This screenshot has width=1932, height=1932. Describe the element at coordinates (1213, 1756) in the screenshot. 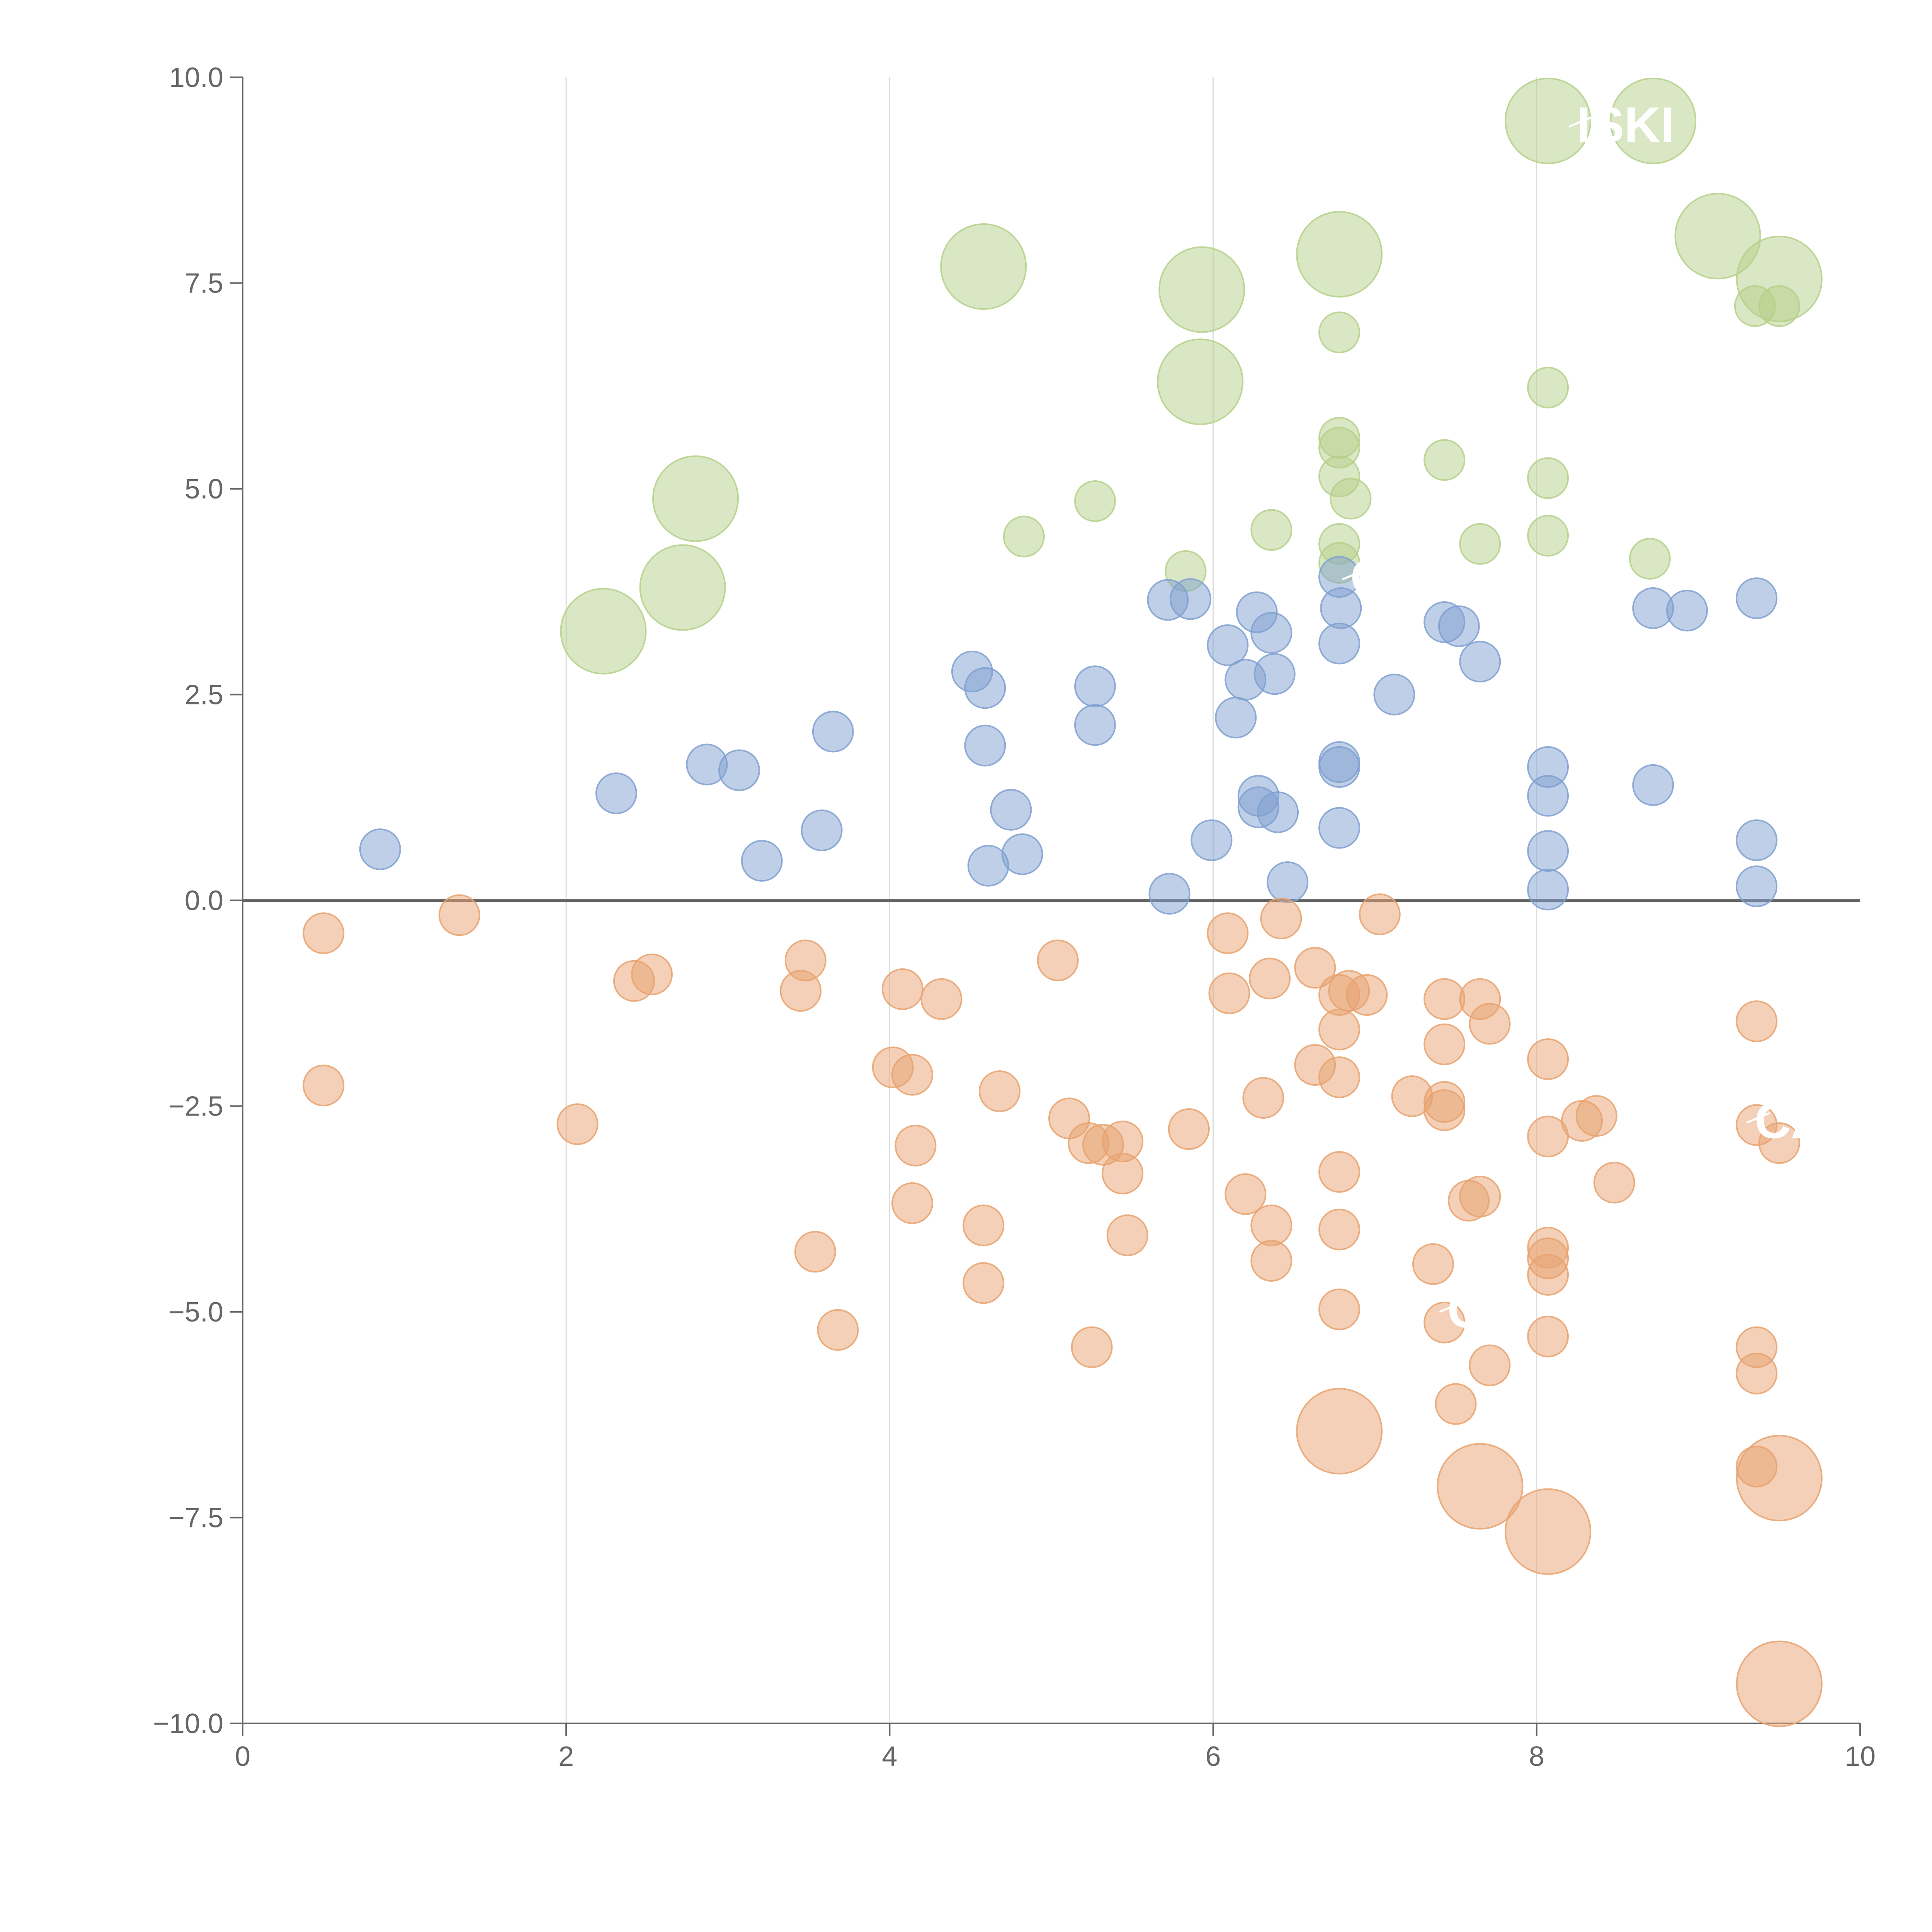

I see `x-tick-label: 6` at that location.